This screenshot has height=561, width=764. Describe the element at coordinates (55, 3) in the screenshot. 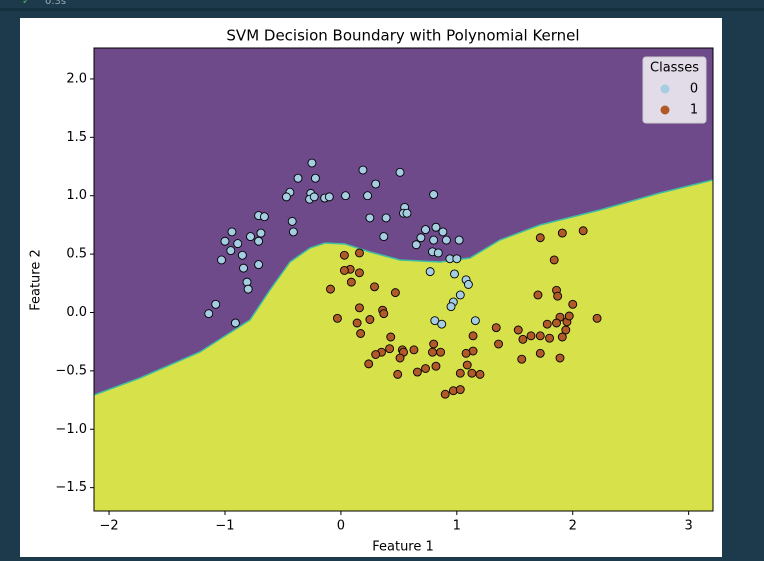

I see `cell-time: 0.3s` at that location.